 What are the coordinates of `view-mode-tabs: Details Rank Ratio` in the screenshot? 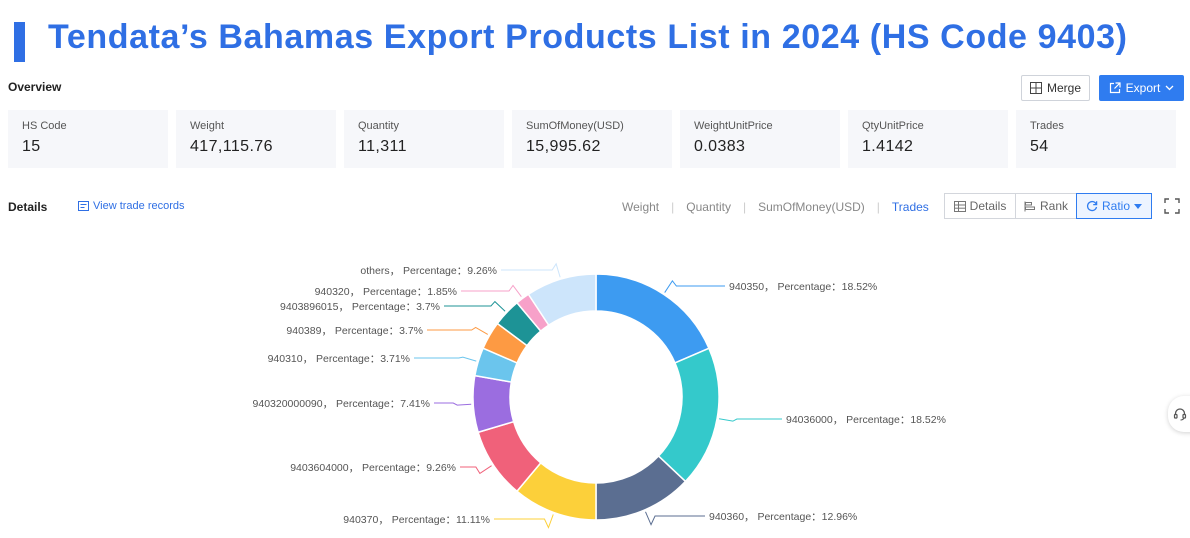 It's located at (1048, 206).